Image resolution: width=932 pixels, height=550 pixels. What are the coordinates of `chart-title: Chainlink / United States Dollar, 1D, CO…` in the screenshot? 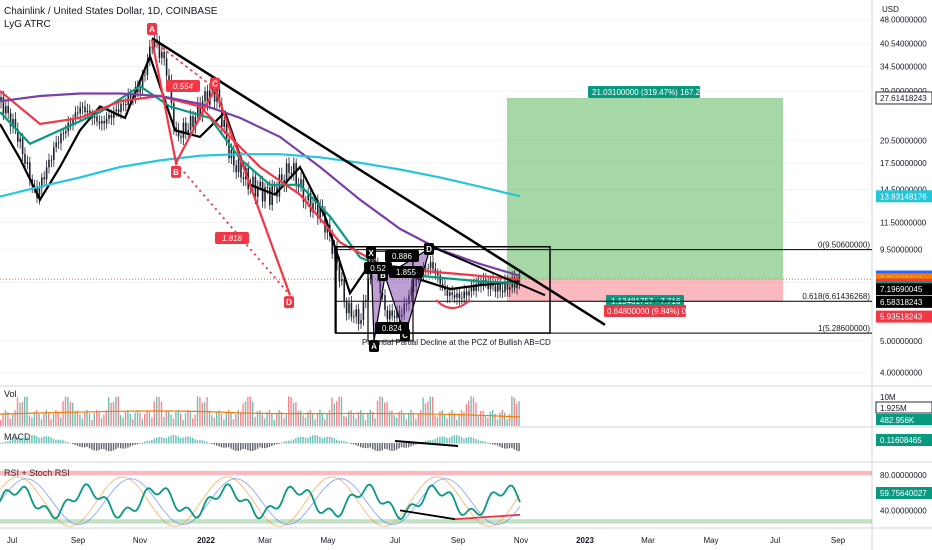 It's located at (111, 11).